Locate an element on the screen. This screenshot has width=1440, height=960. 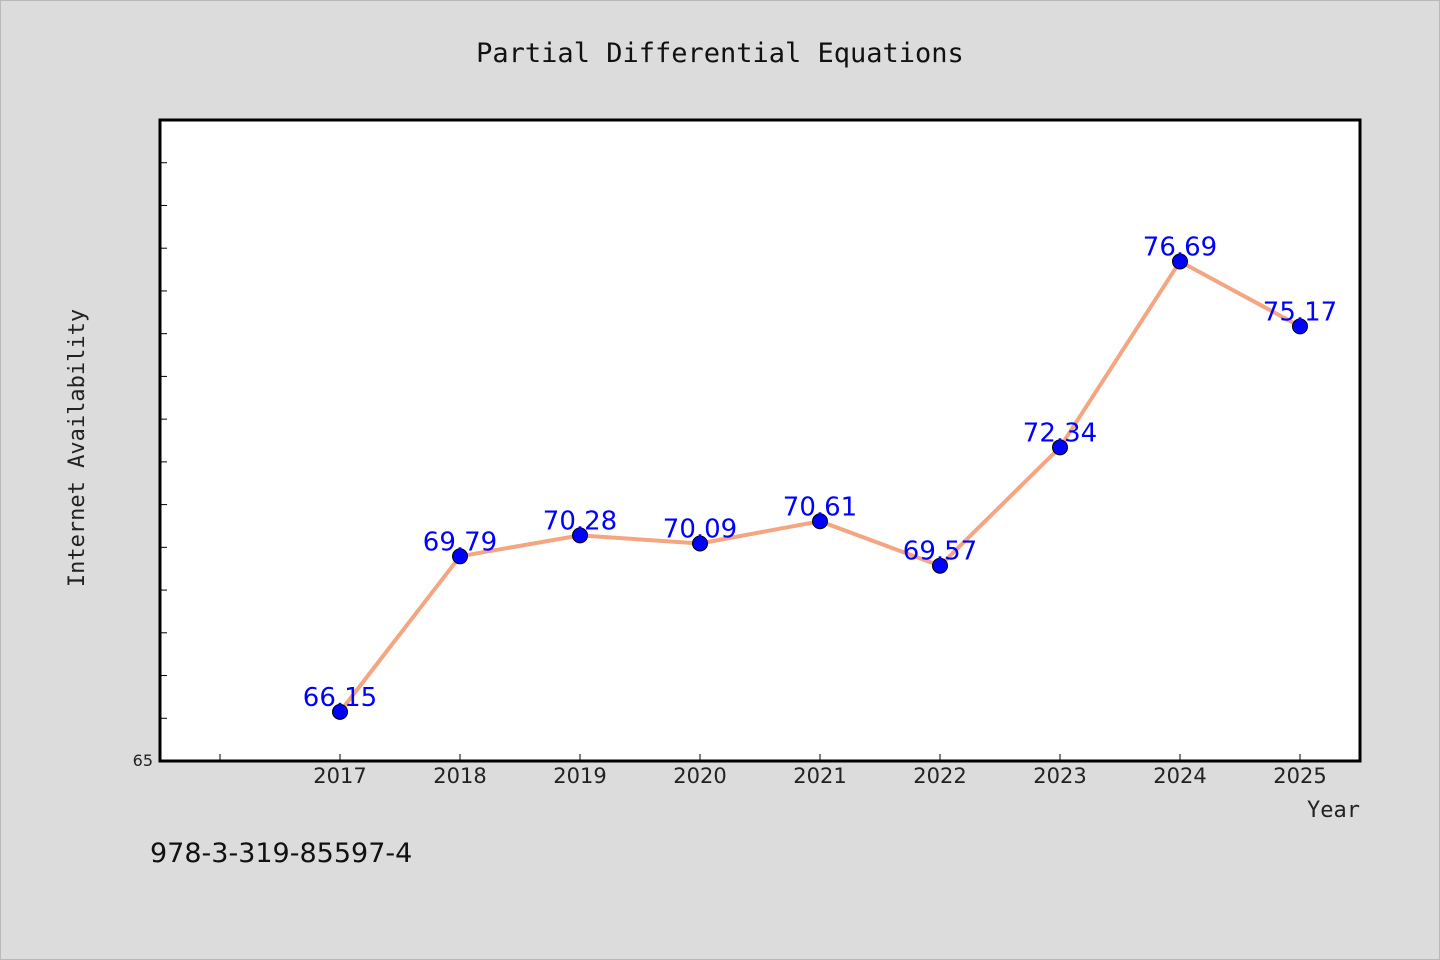
data-label: 75.17 is located at coordinates (1300, 312).